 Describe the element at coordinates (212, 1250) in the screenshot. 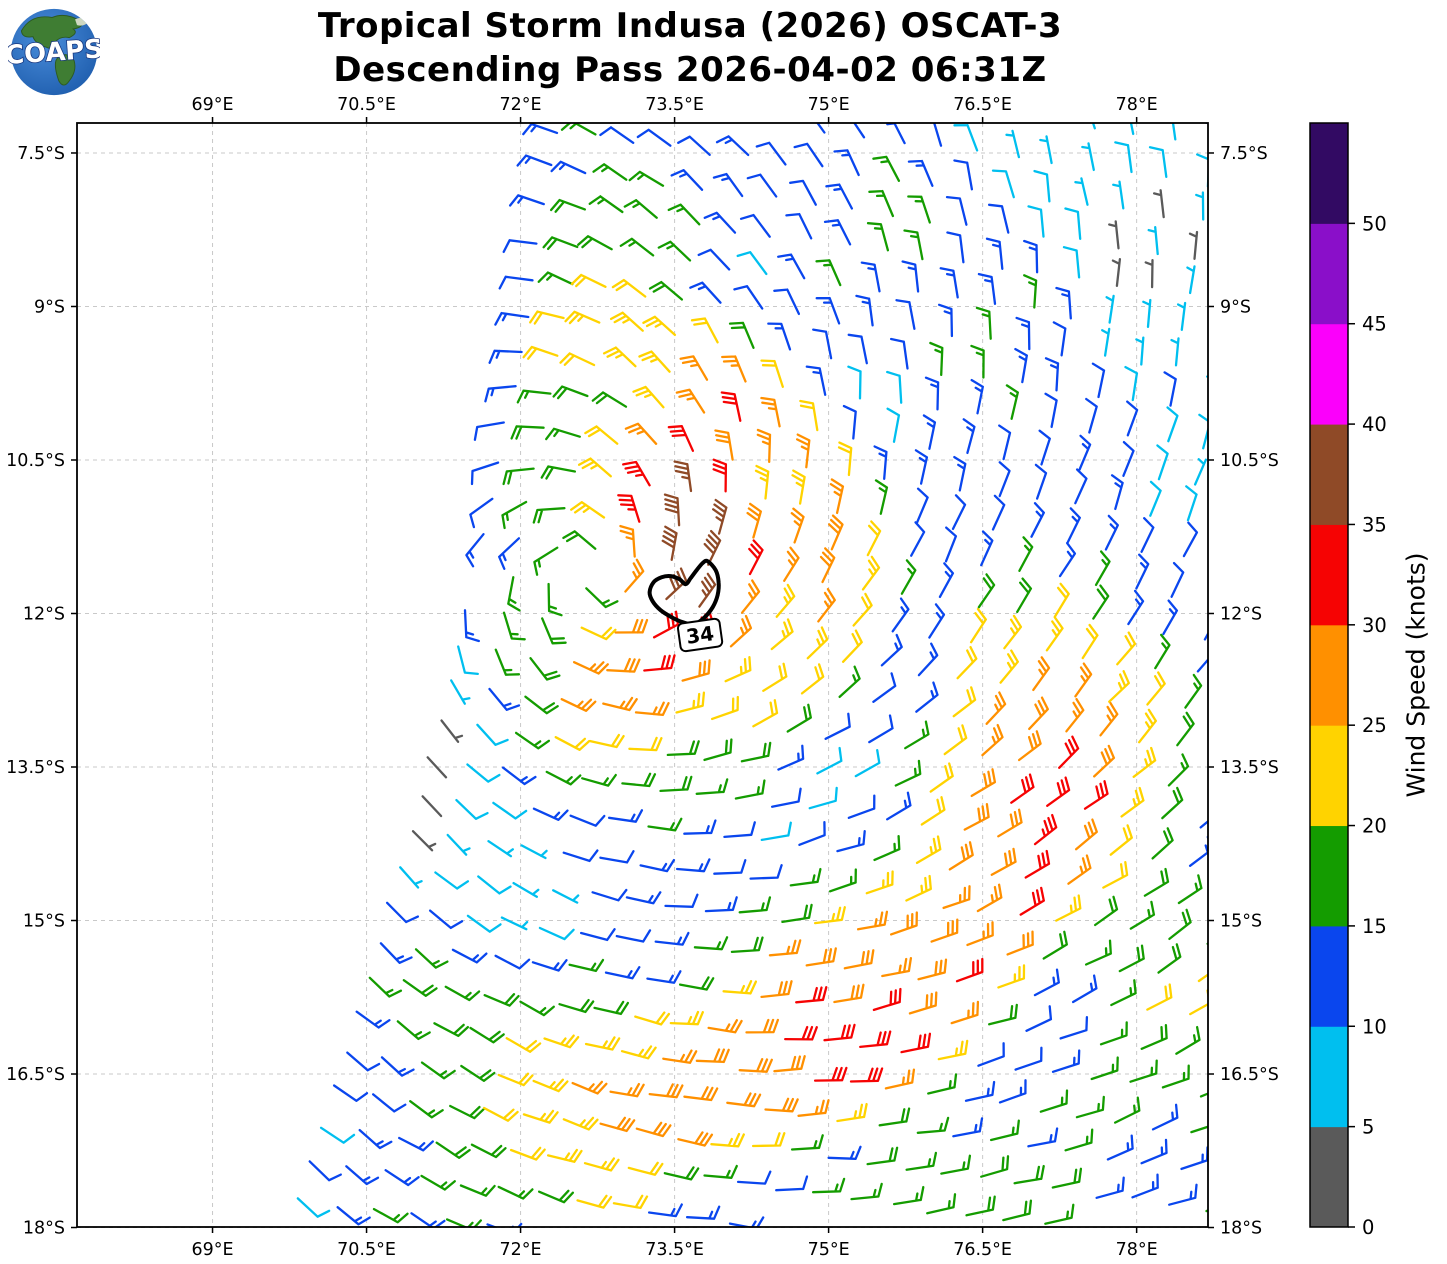

I see `x-tick-label-bottom: 69°E` at that location.